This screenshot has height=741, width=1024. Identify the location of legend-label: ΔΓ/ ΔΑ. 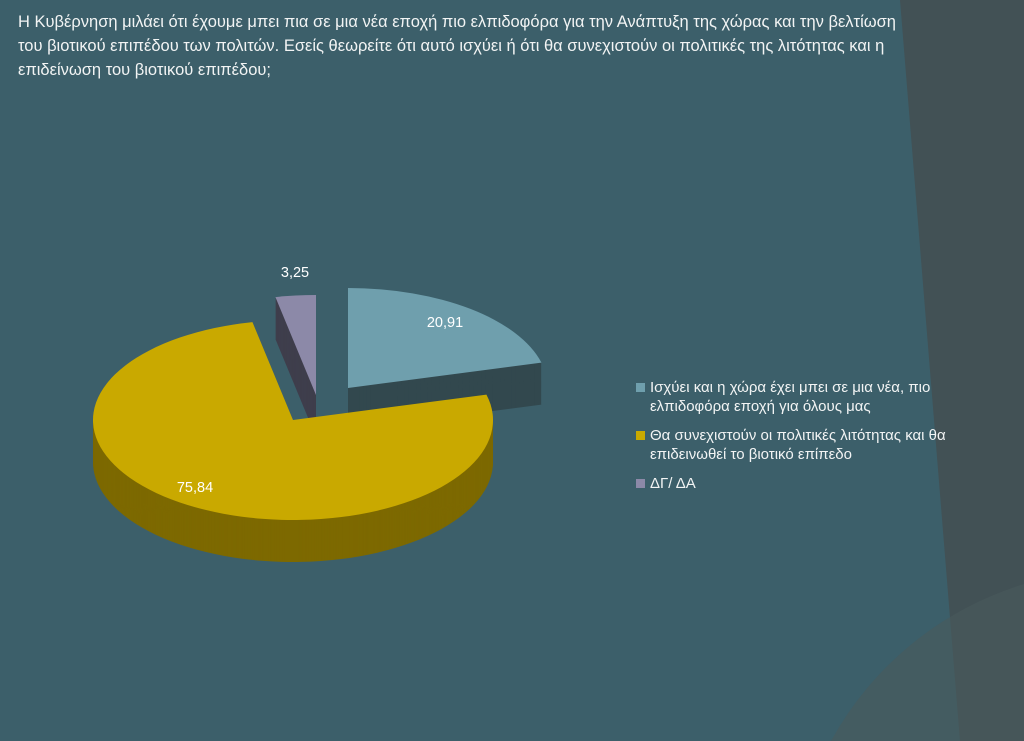
(673, 483).